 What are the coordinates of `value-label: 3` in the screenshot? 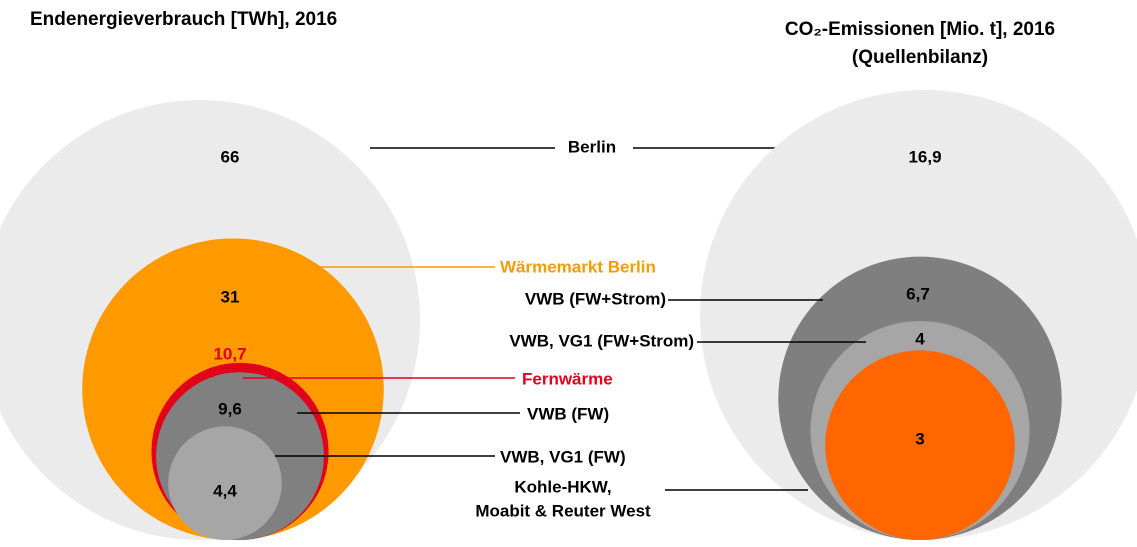 It's located at (919, 438).